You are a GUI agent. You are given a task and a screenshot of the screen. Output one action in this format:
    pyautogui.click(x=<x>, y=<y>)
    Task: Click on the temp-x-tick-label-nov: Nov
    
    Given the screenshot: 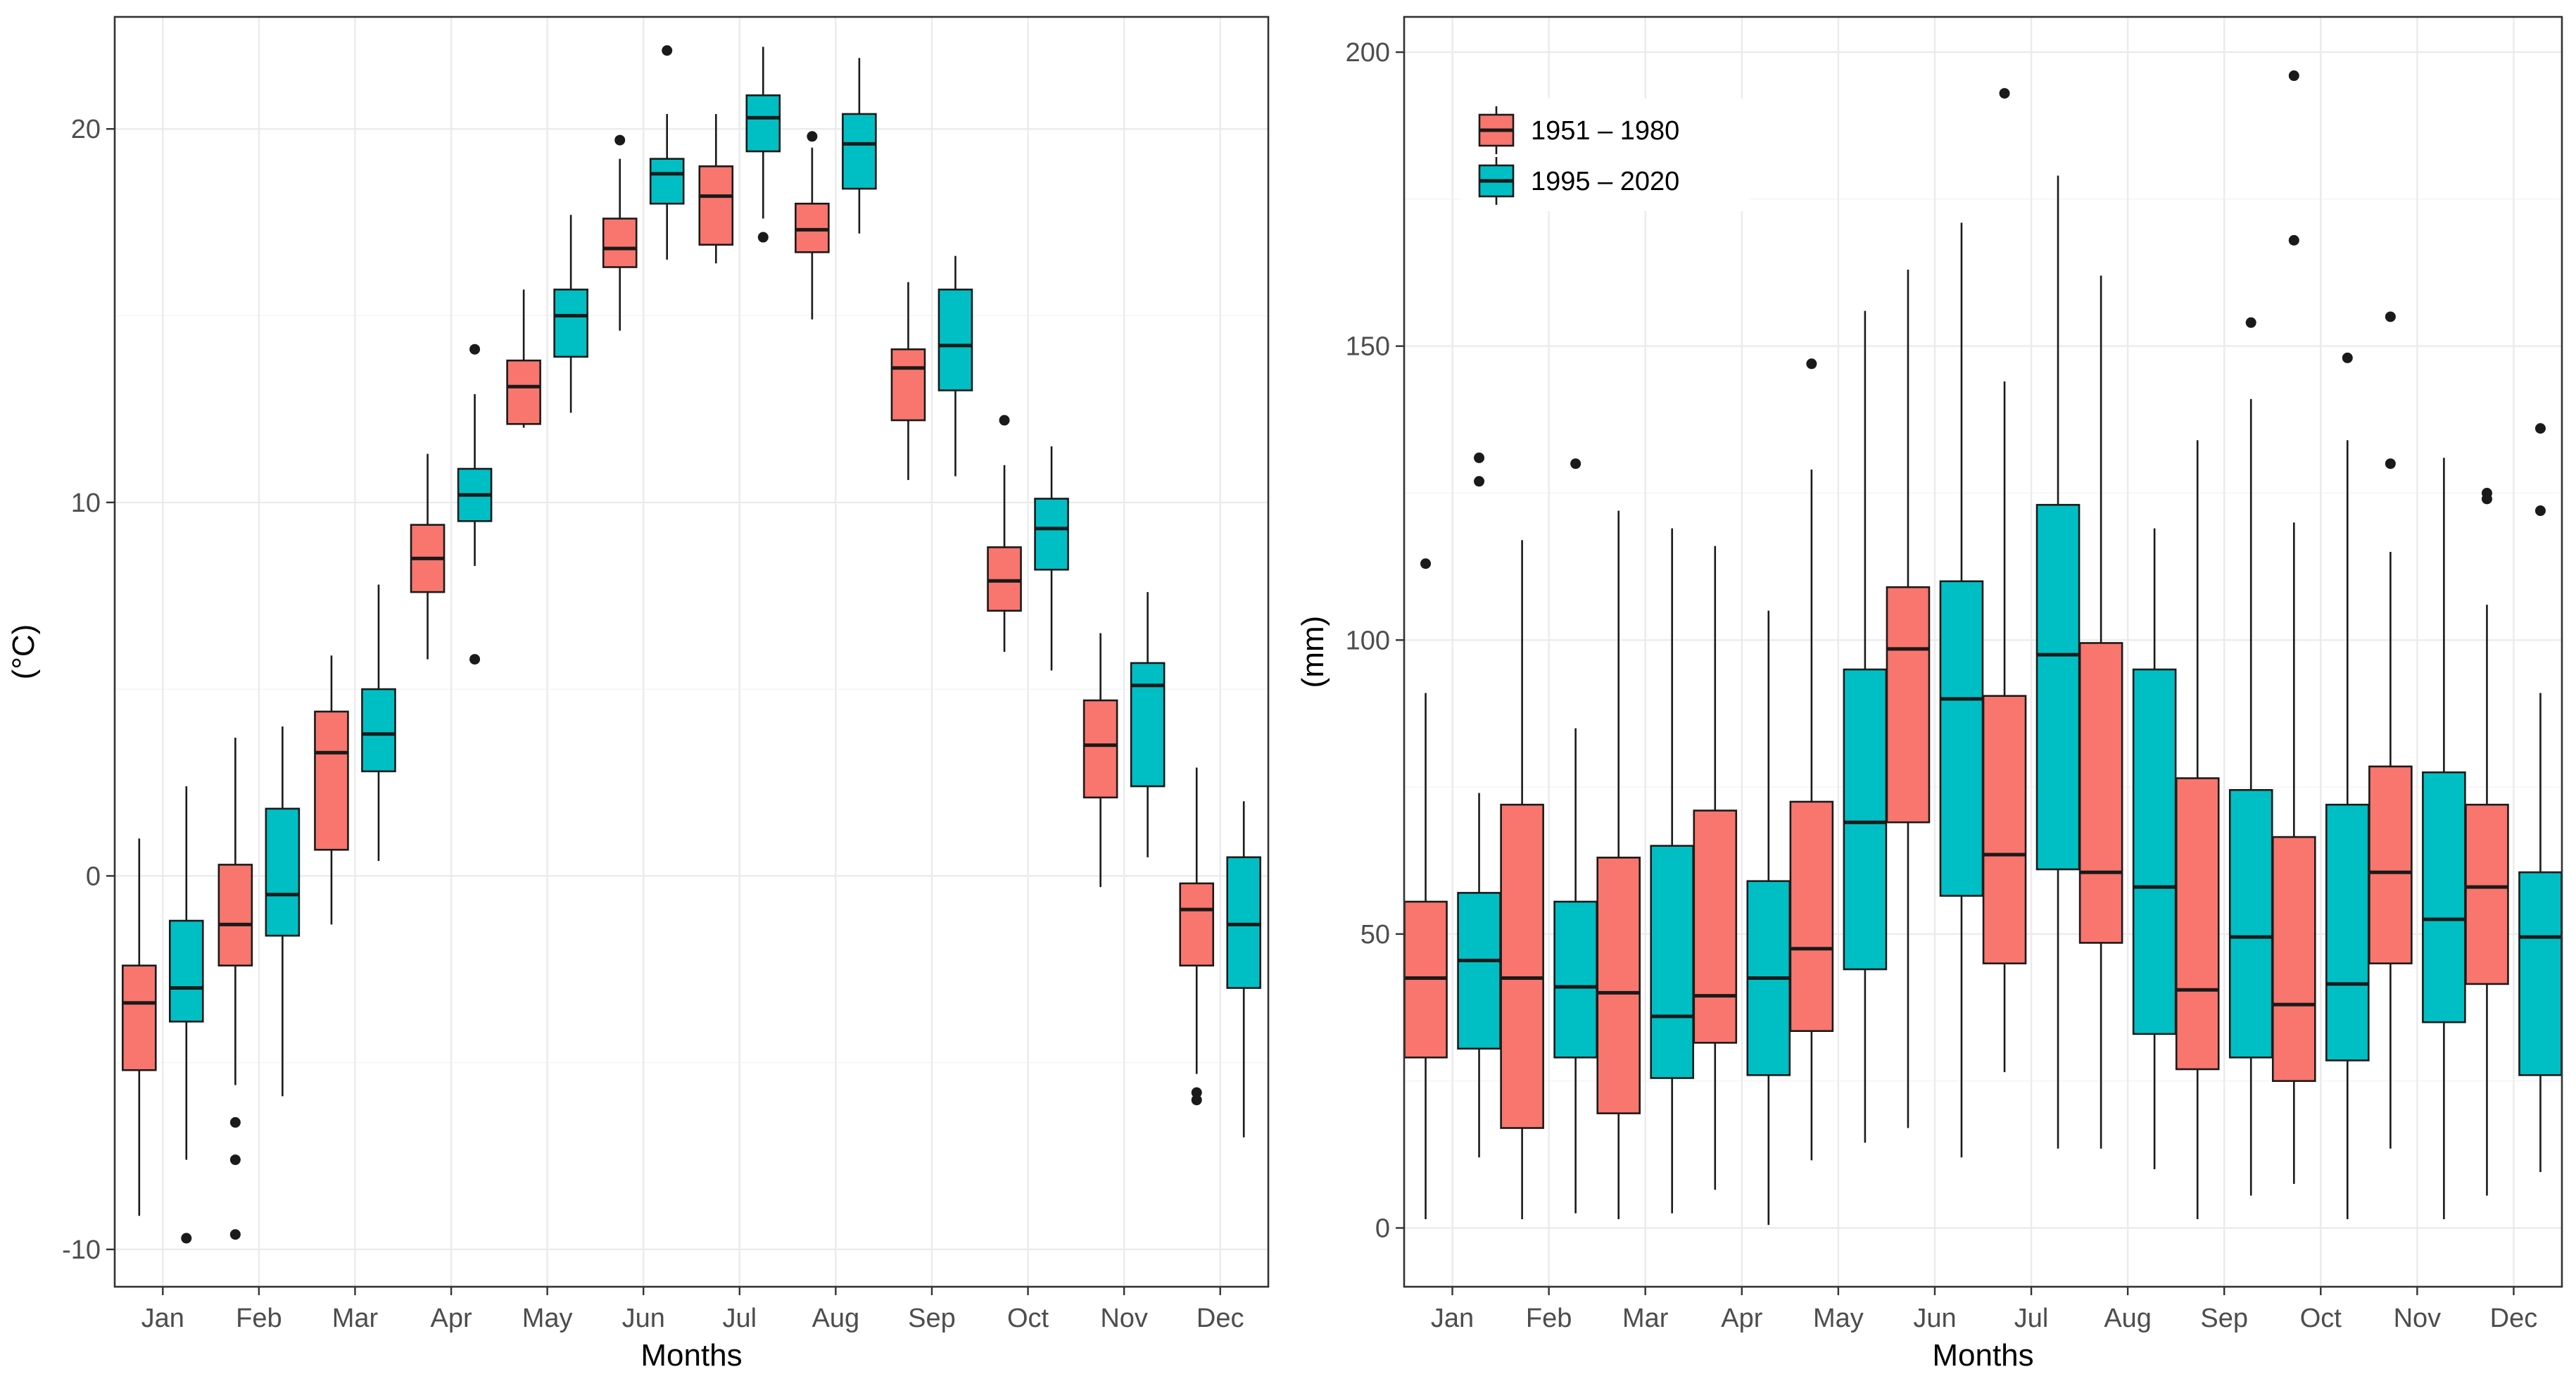 What is the action you would take?
    pyautogui.click(x=1124, y=1318)
    